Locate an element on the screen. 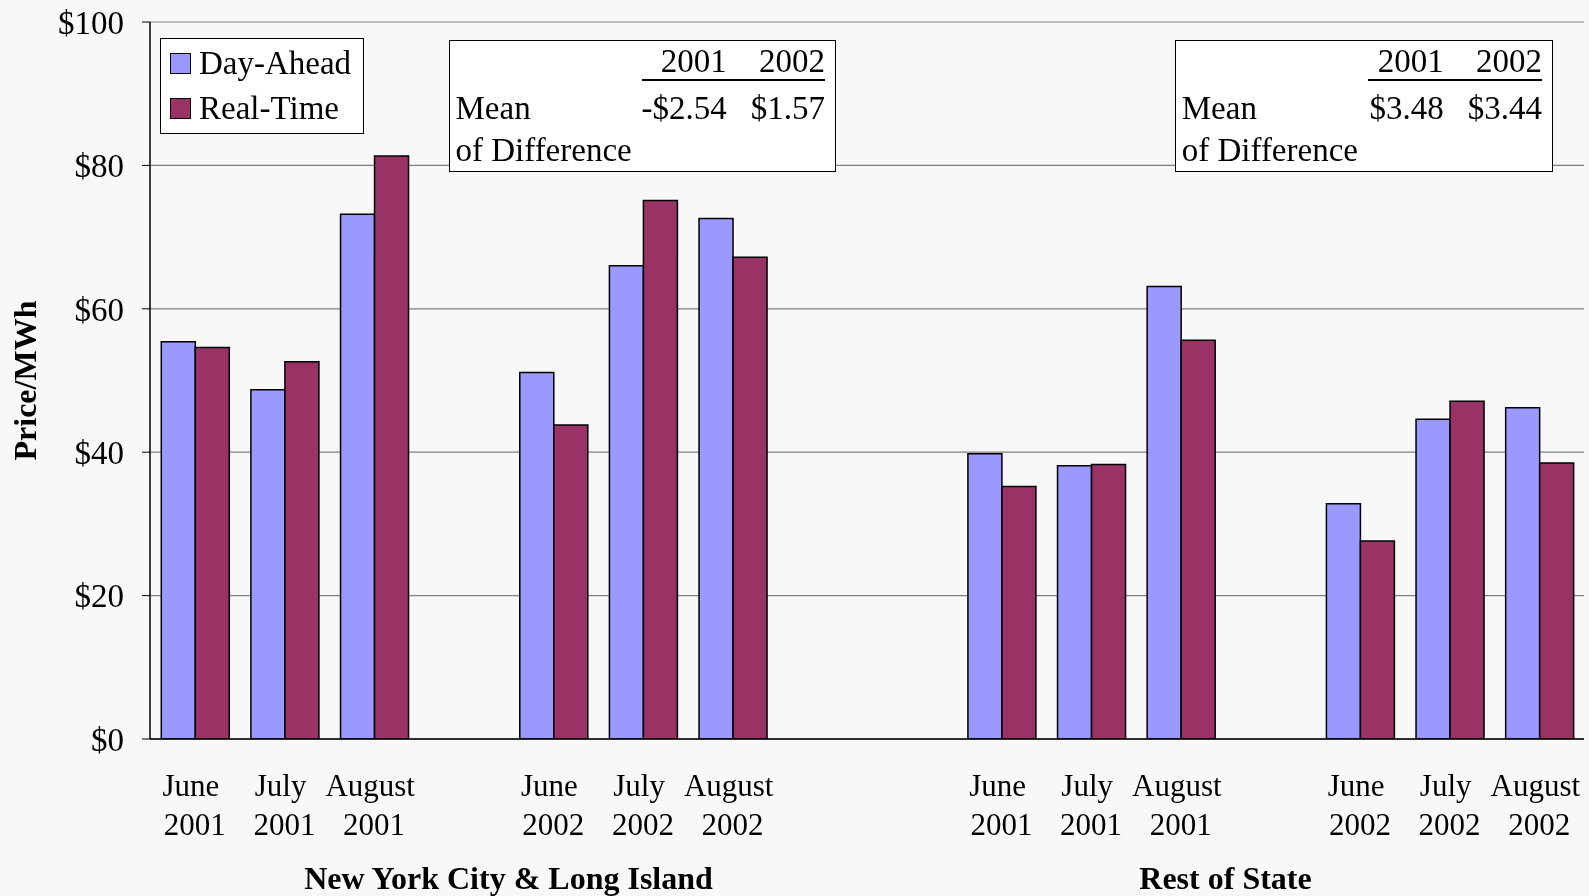 This screenshot has height=896, width=1589. y-tick-label: $60 is located at coordinates (99, 309).